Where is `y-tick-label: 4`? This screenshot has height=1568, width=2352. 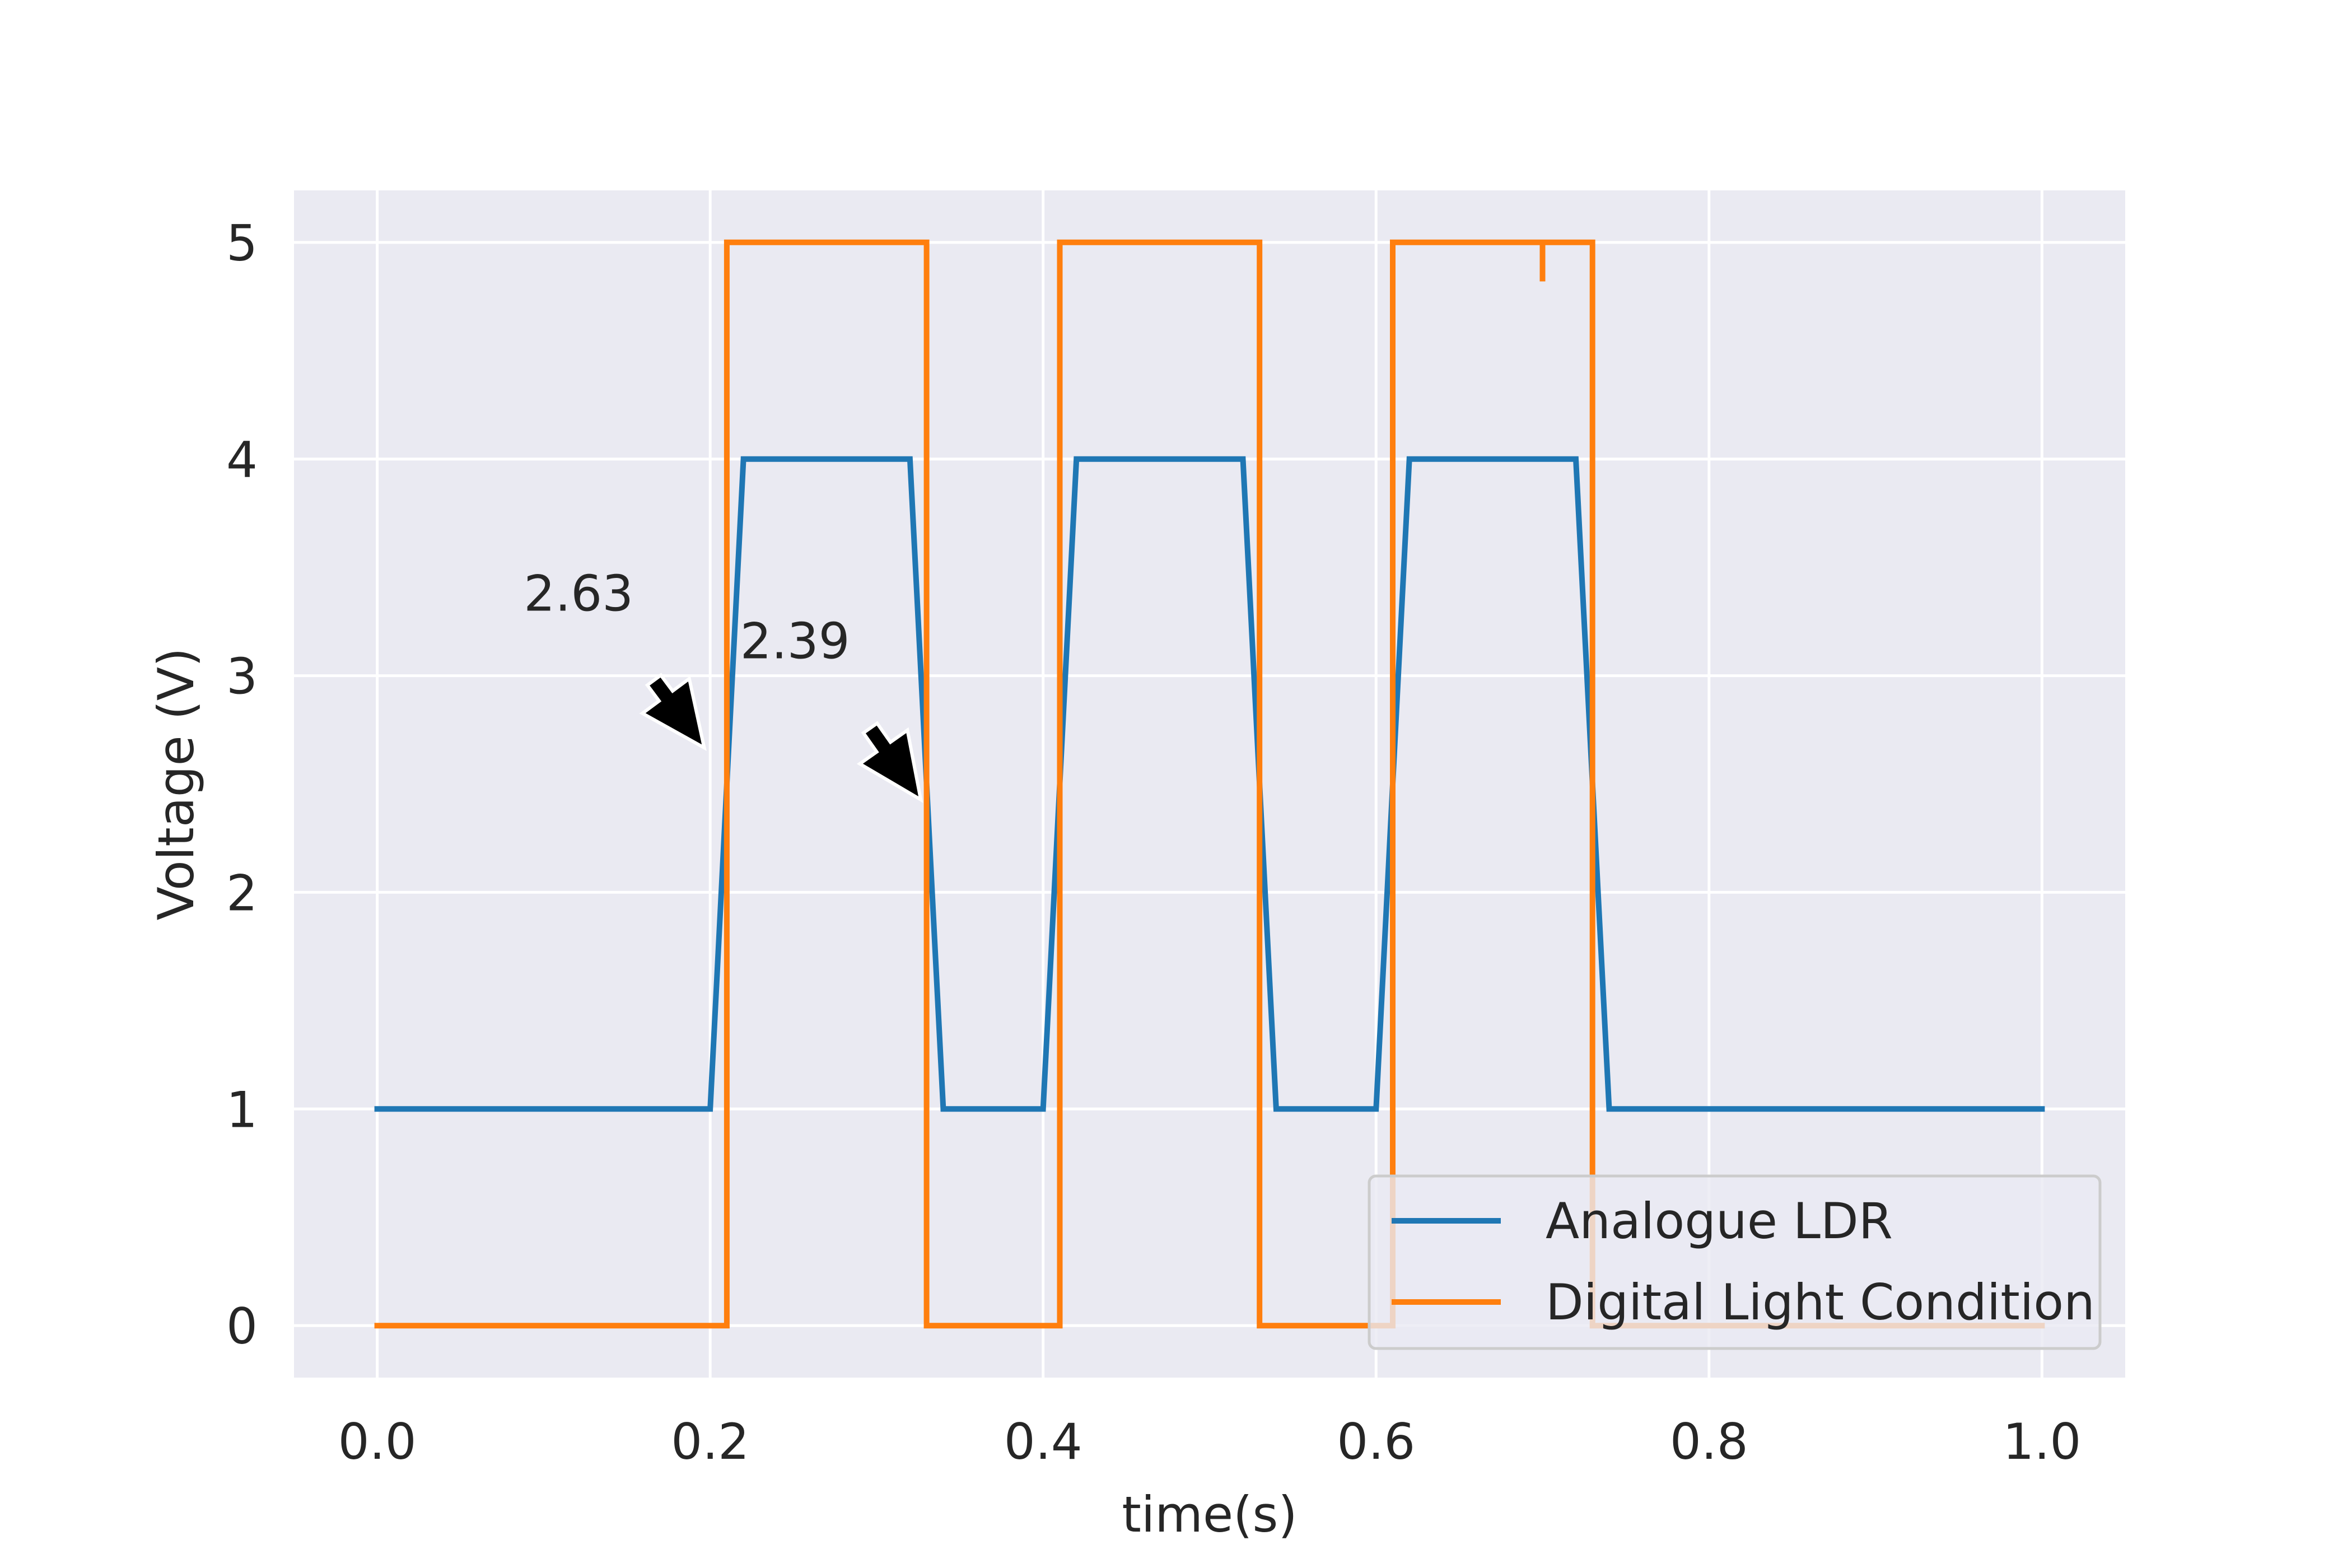
y-tick-label: 4 is located at coordinates (242, 460).